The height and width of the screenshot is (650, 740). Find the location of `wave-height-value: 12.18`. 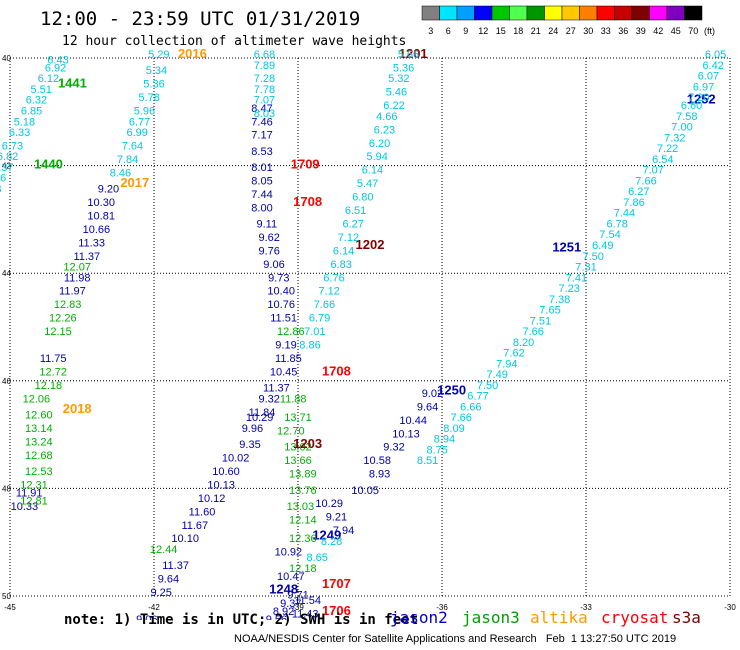

wave-height-value: 12.18 is located at coordinates (49, 386).